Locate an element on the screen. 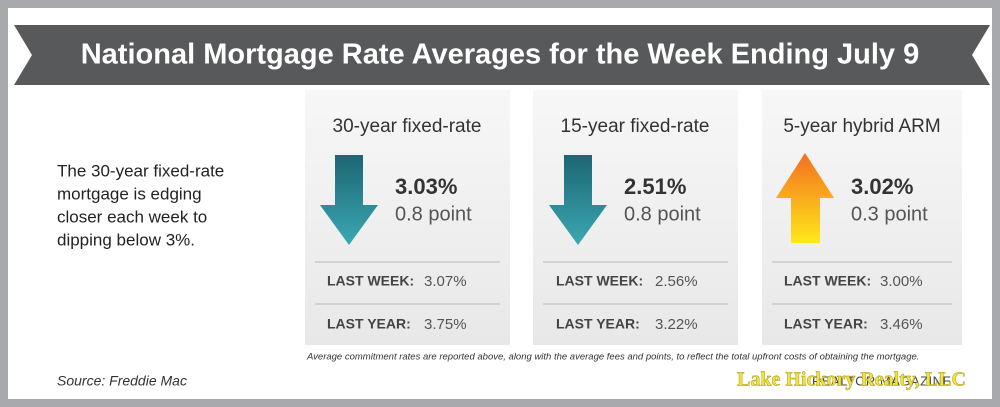 The image size is (1000, 407). source: Source: Freddie Mac is located at coordinates (122, 381).